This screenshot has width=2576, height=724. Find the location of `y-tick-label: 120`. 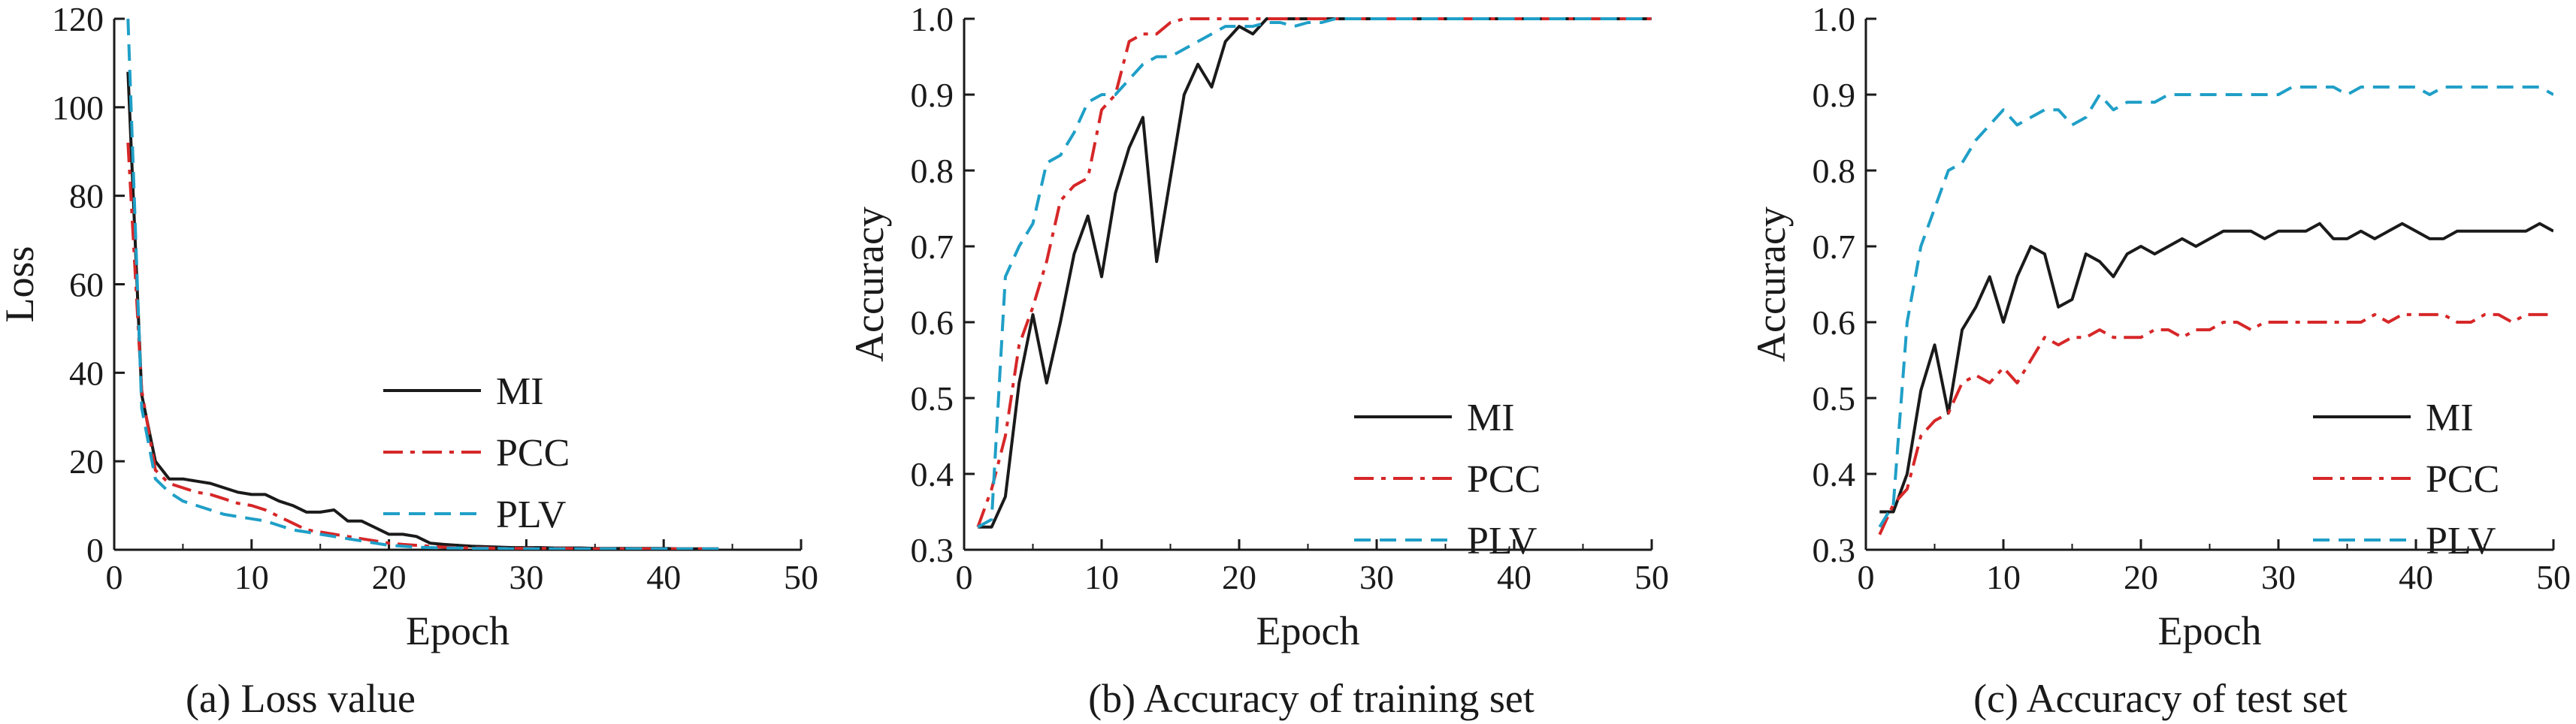

y-tick-label: 120 is located at coordinates (78, 19).